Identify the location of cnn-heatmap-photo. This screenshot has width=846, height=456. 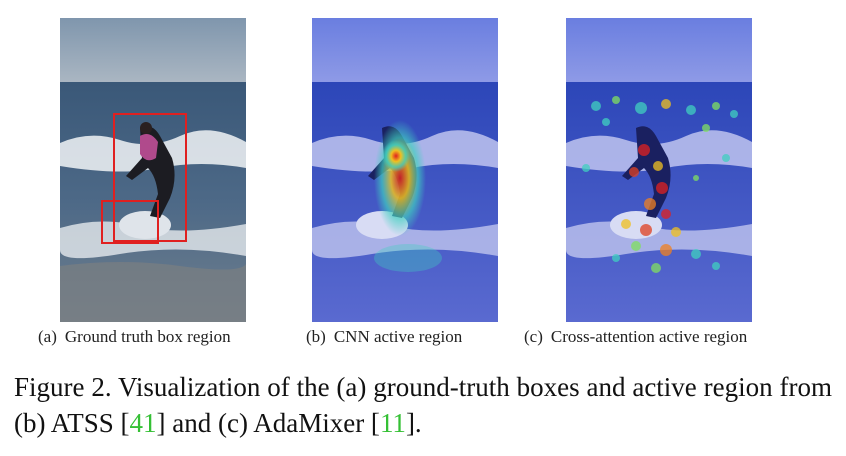
(405, 170).